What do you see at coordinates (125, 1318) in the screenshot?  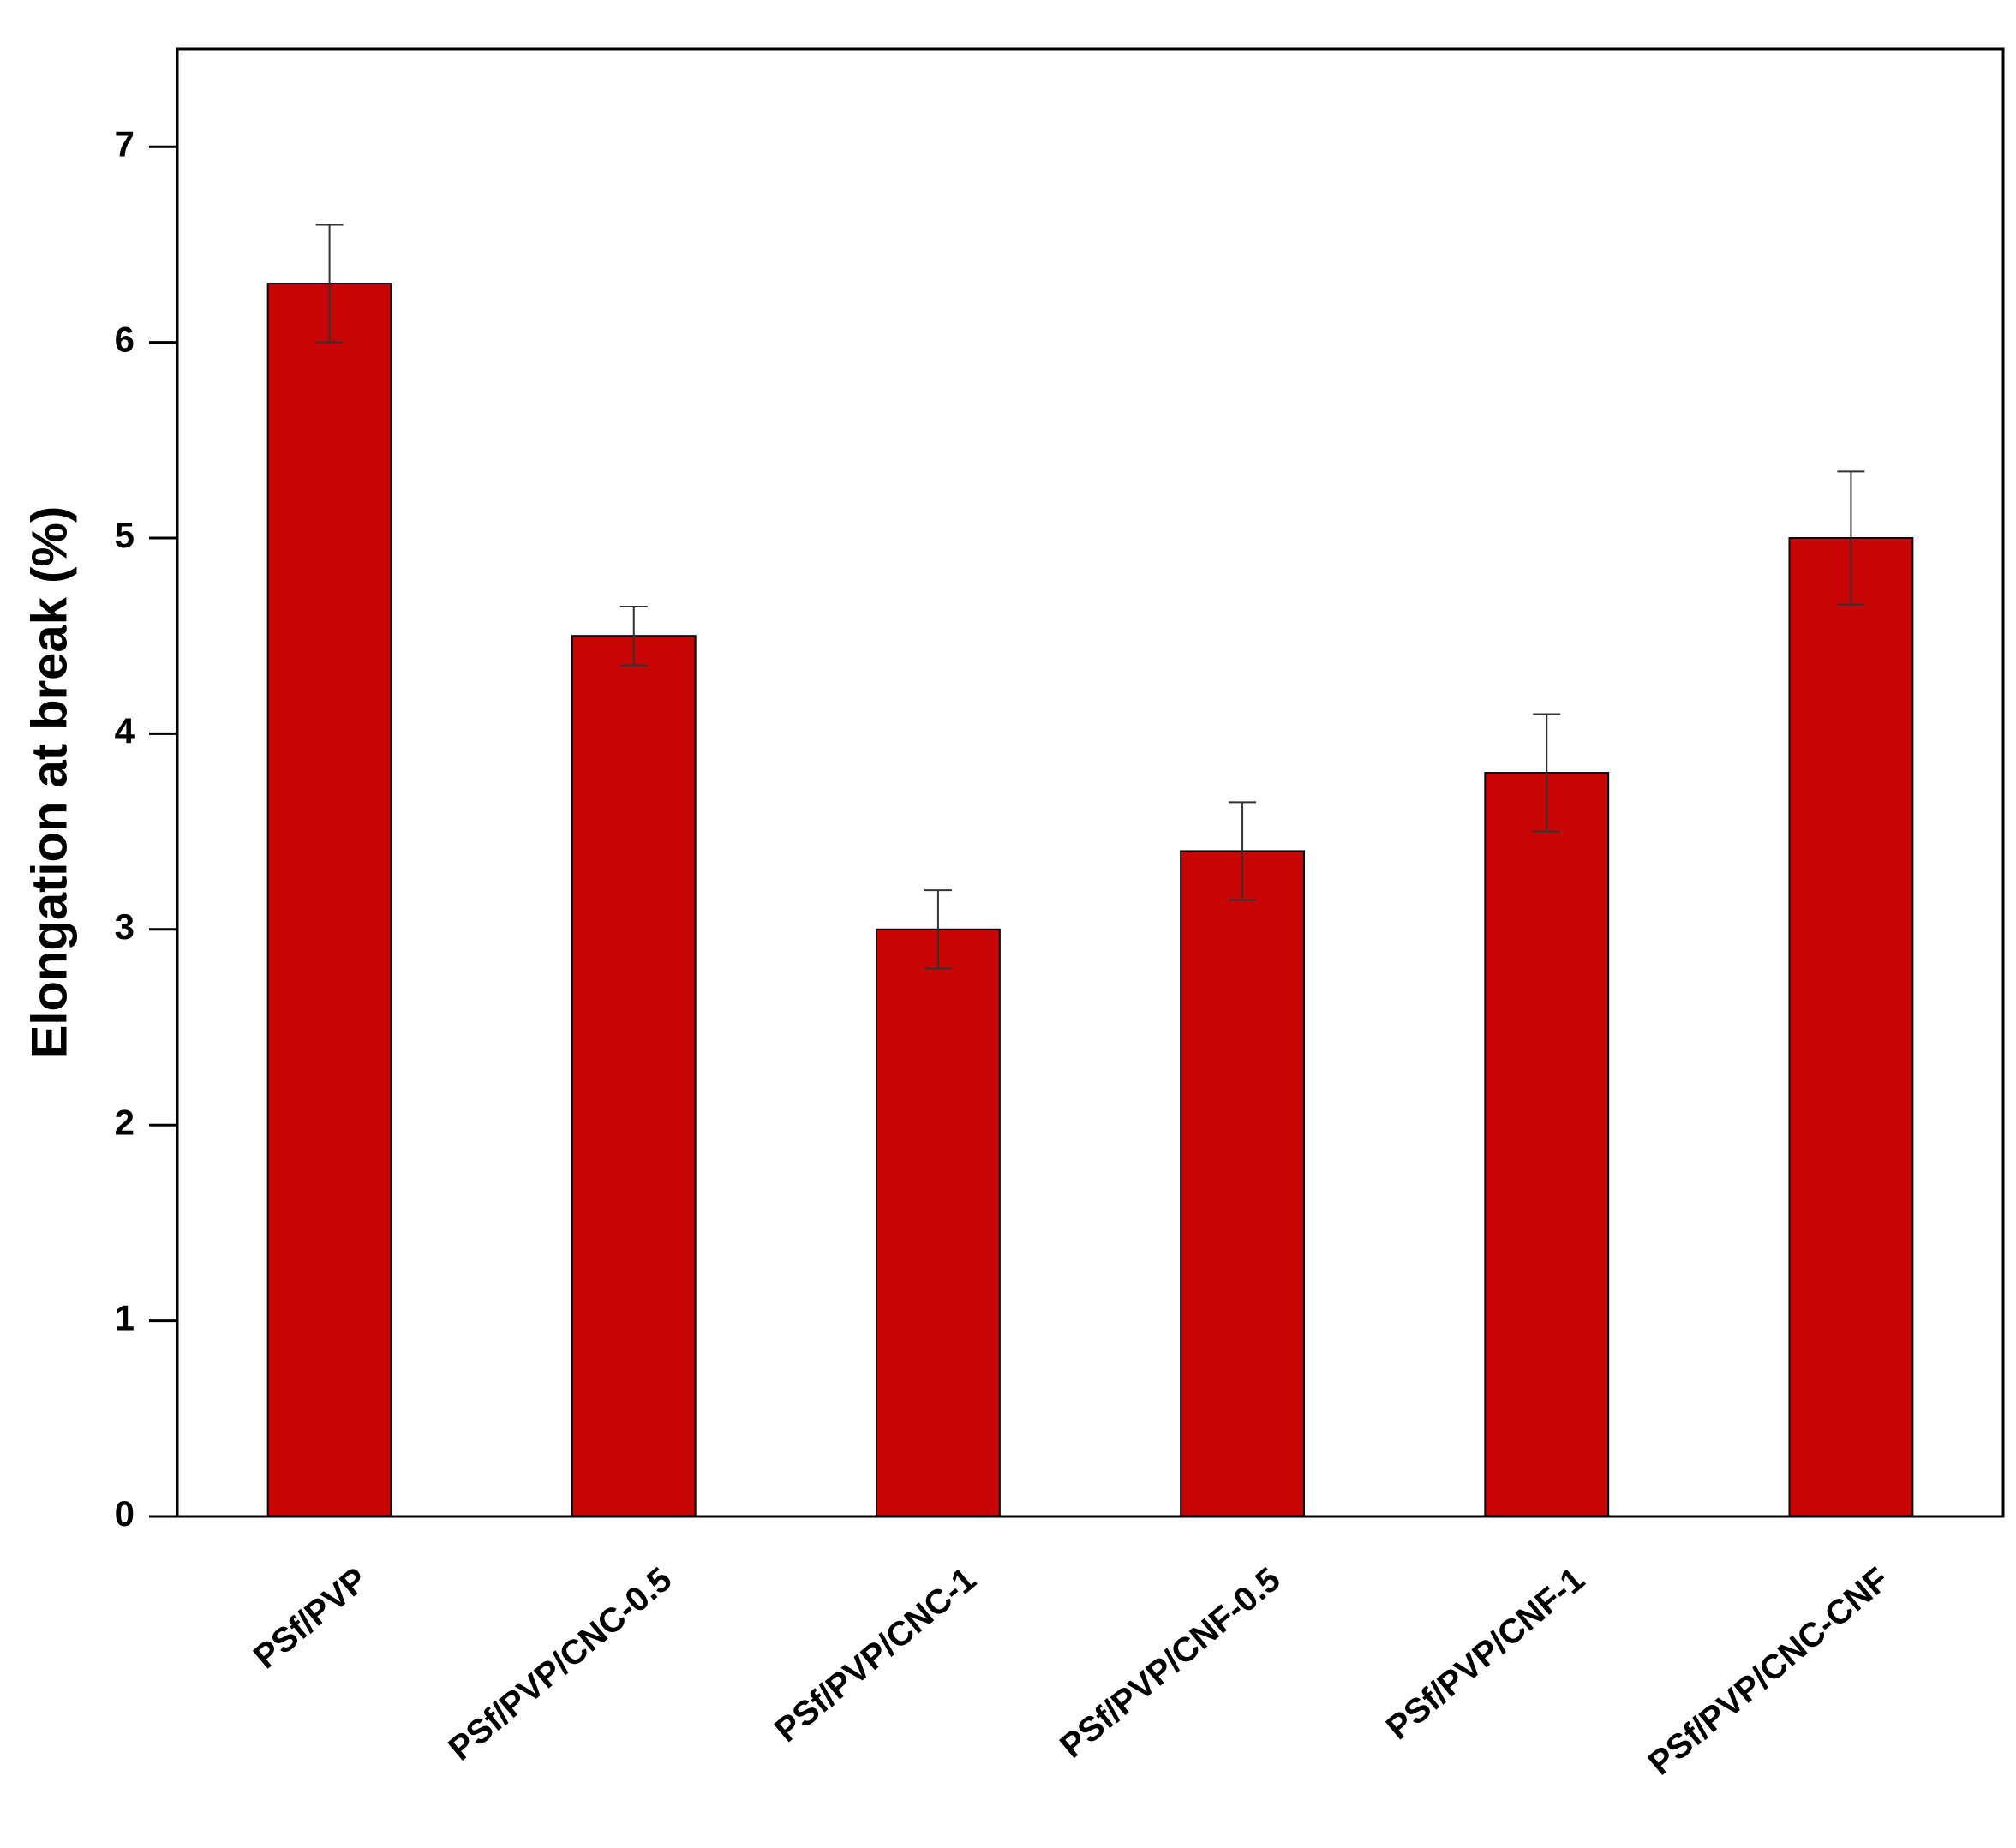 I see `y-tick-label: 1` at bounding box center [125, 1318].